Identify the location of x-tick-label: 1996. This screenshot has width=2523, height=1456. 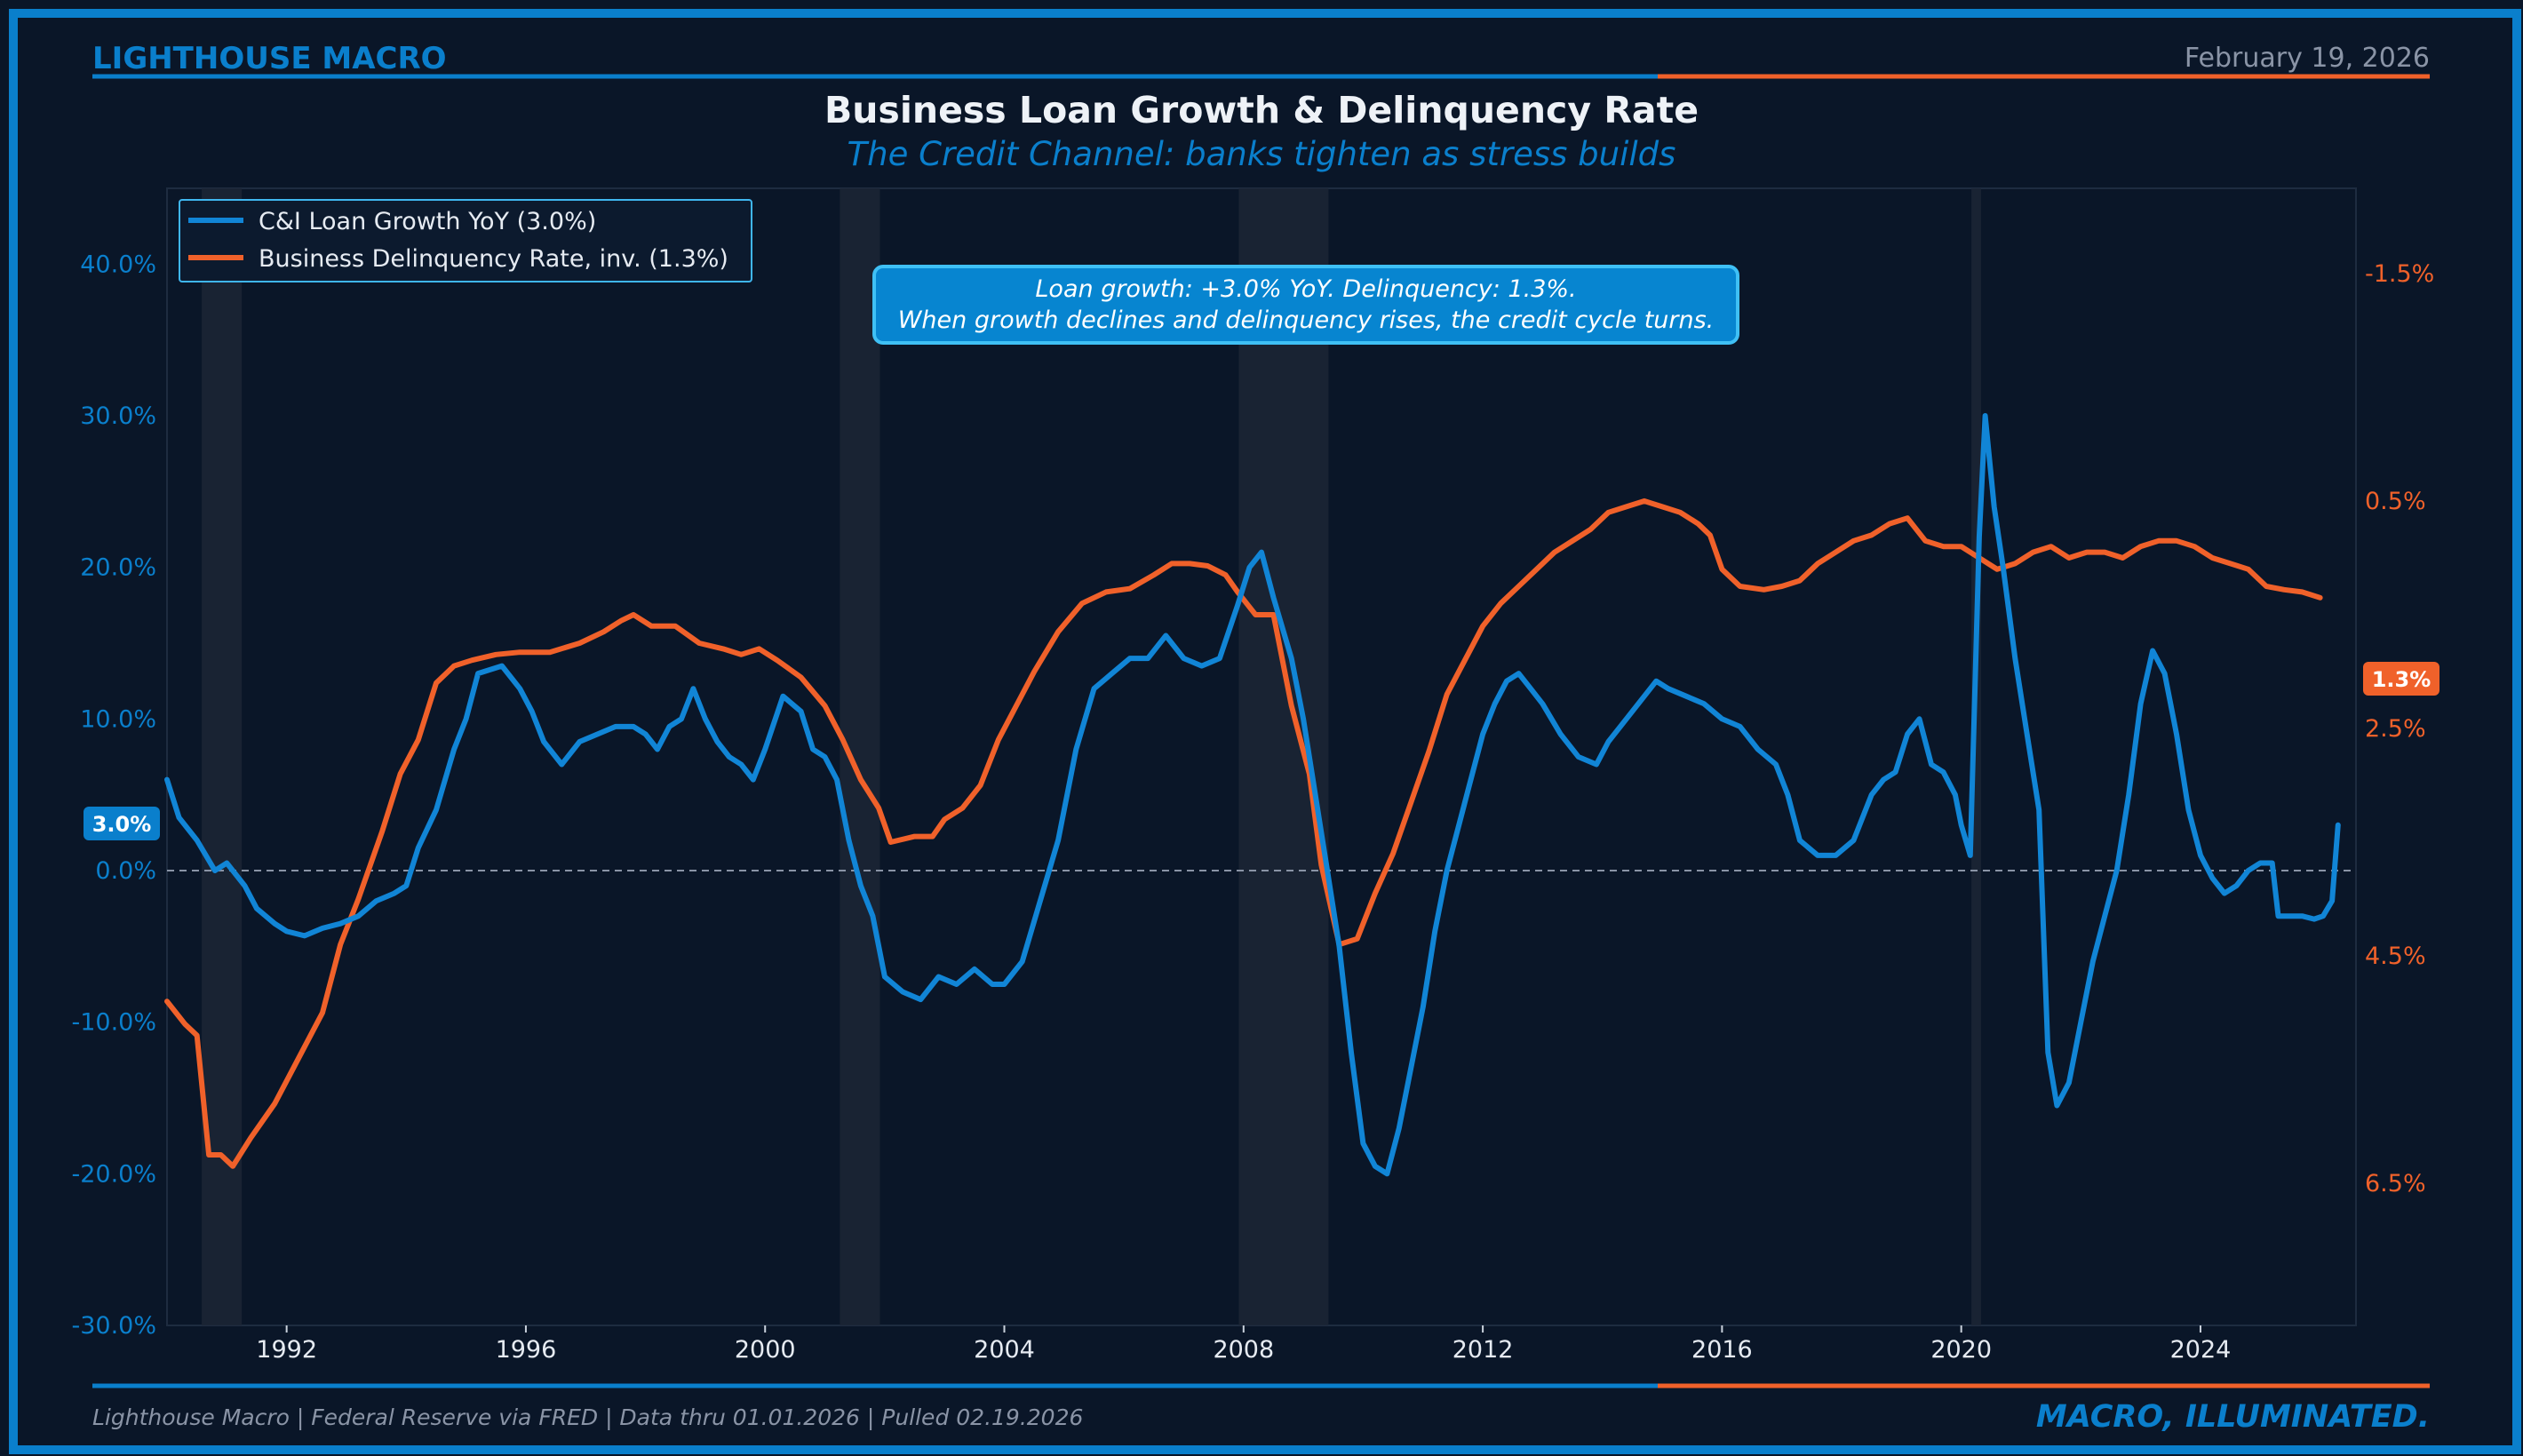
(526, 1350).